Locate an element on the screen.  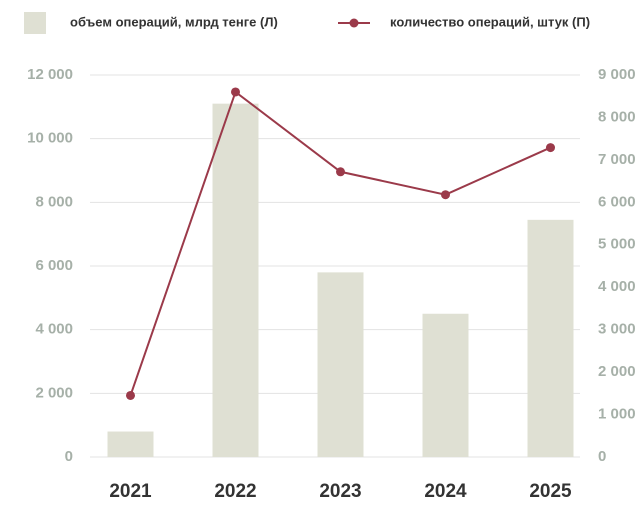
legend-marker is located at coordinates (354, 23).